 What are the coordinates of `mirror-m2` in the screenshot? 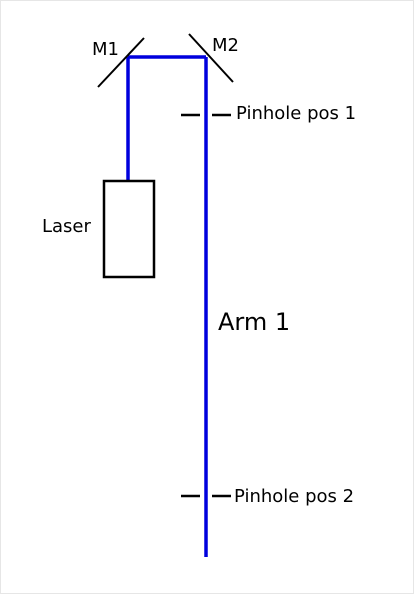 It's located at (211, 58).